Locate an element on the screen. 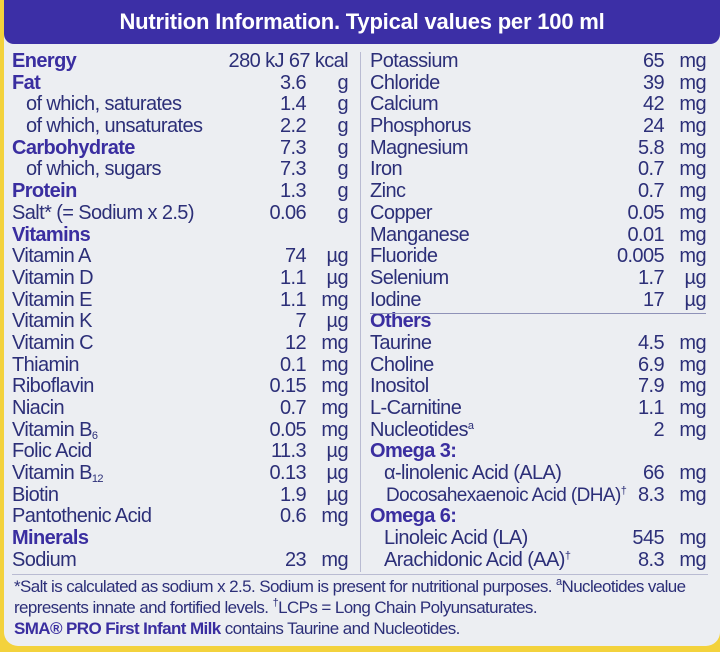 The height and width of the screenshot is (652, 720). nutrient-value: 0.05 is located at coordinates (287, 429).